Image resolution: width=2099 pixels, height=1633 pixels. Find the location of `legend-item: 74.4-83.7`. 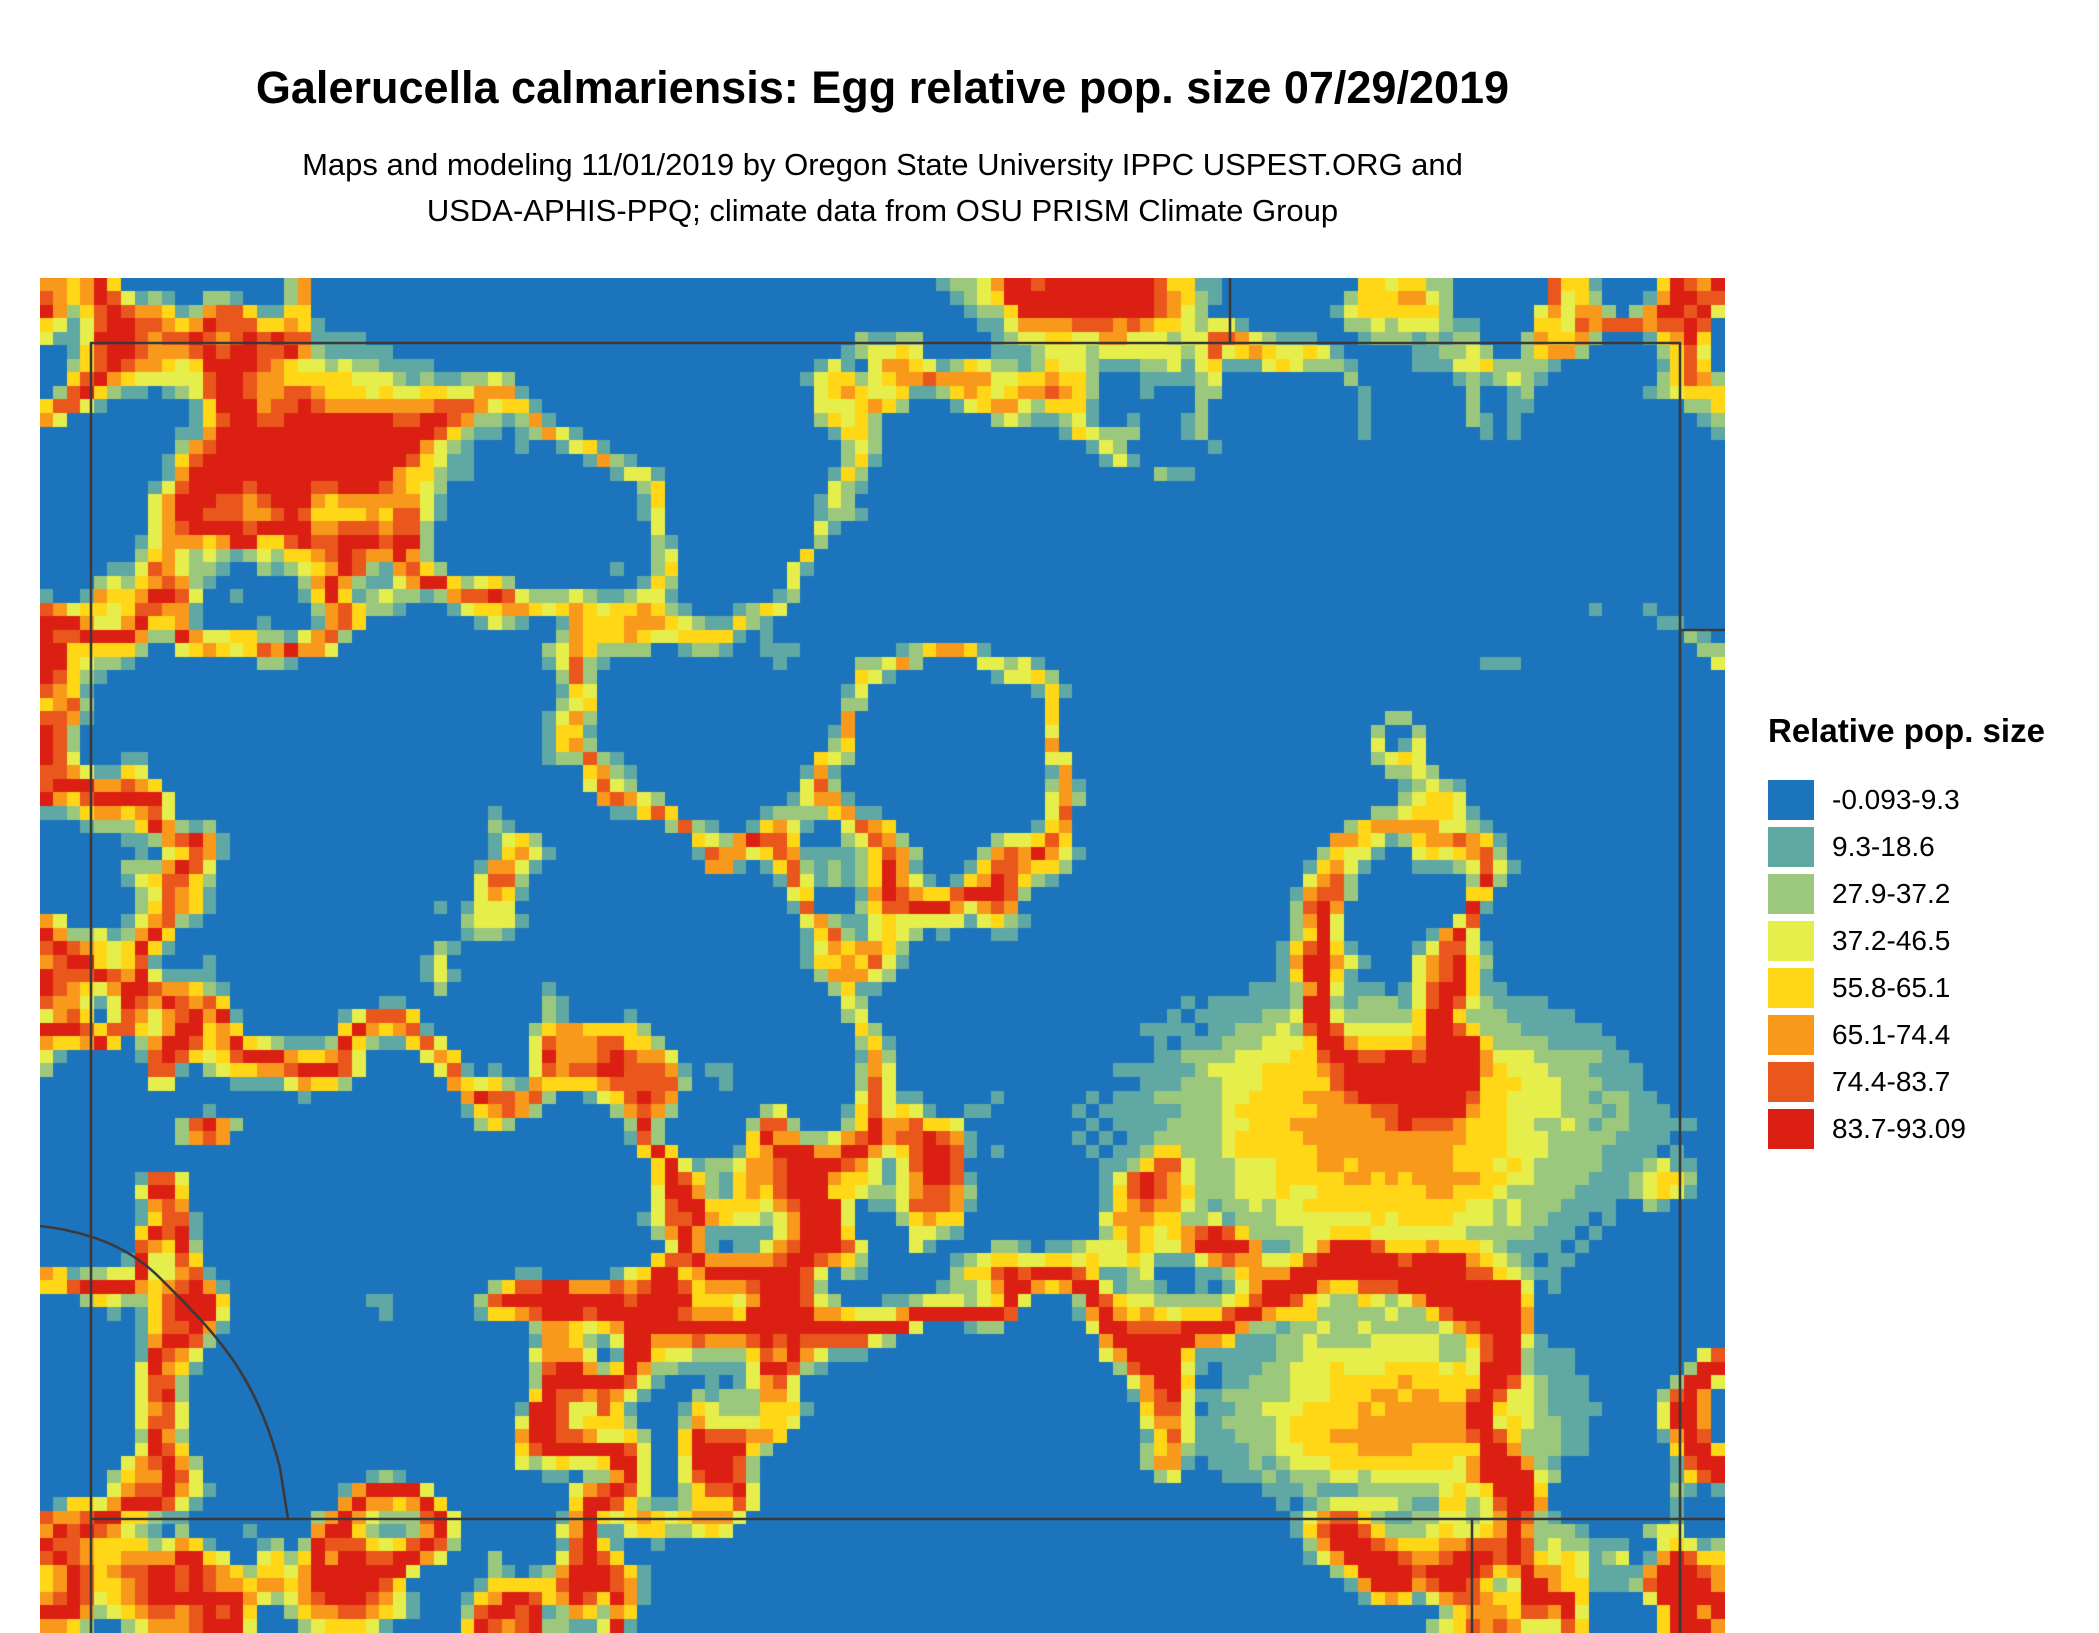

legend-item: 74.4-83.7 is located at coordinates (1930, 1081).